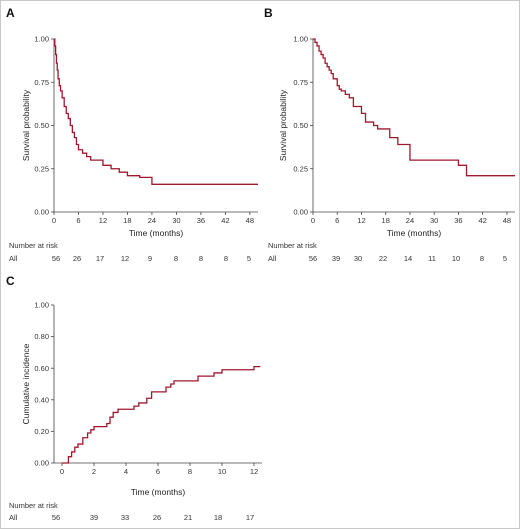 The image size is (520, 529). I want to click on panel-c-y-tick-label: 1.00, so click(41, 305).